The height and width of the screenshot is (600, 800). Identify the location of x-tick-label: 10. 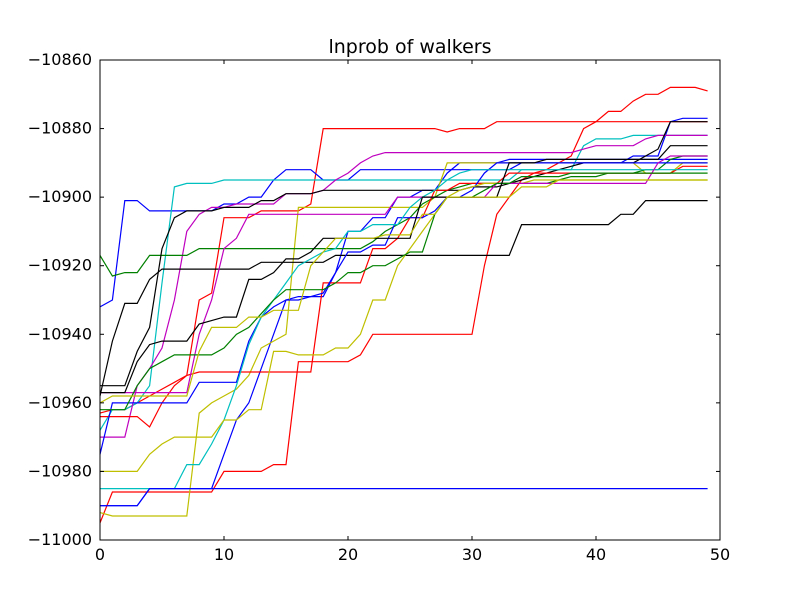
(224, 554).